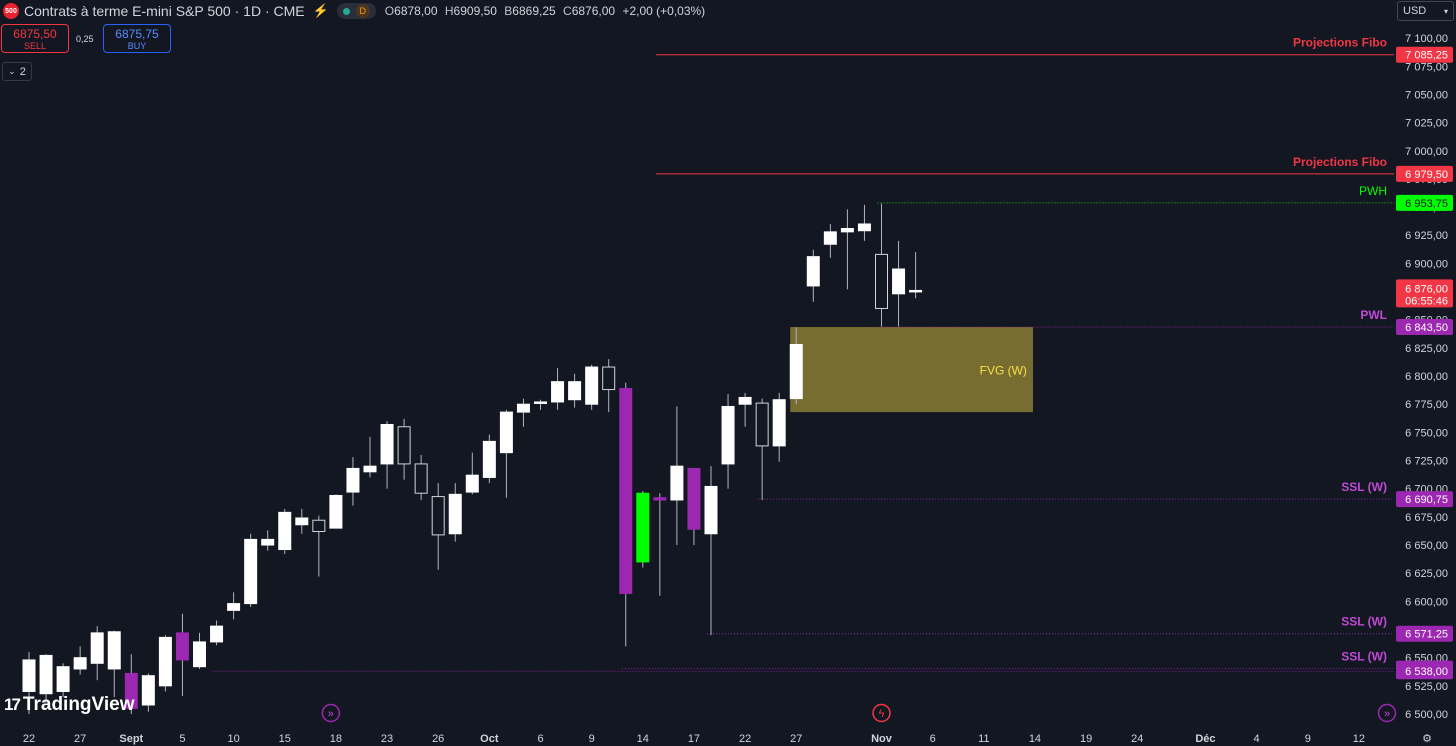 The height and width of the screenshot is (746, 1456). I want to click on settings-gear-icon: ⚙, so click(1427, 739).